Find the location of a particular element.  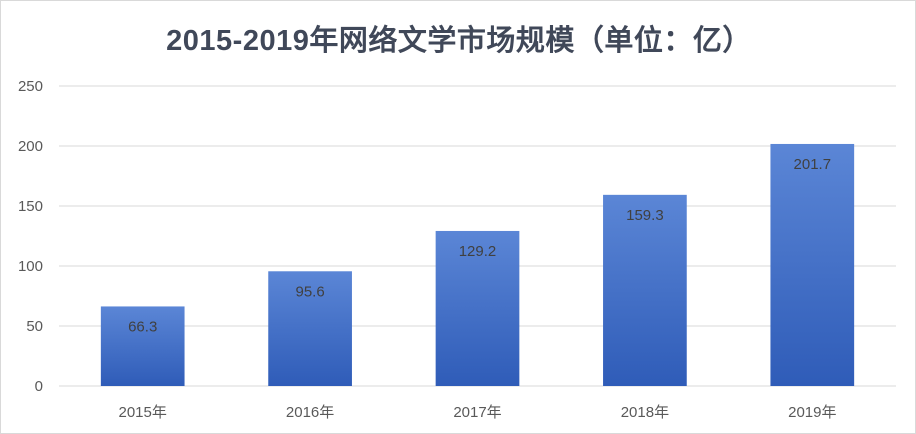

x-tick-label: 2016年 is located at coordinates (310, 412).